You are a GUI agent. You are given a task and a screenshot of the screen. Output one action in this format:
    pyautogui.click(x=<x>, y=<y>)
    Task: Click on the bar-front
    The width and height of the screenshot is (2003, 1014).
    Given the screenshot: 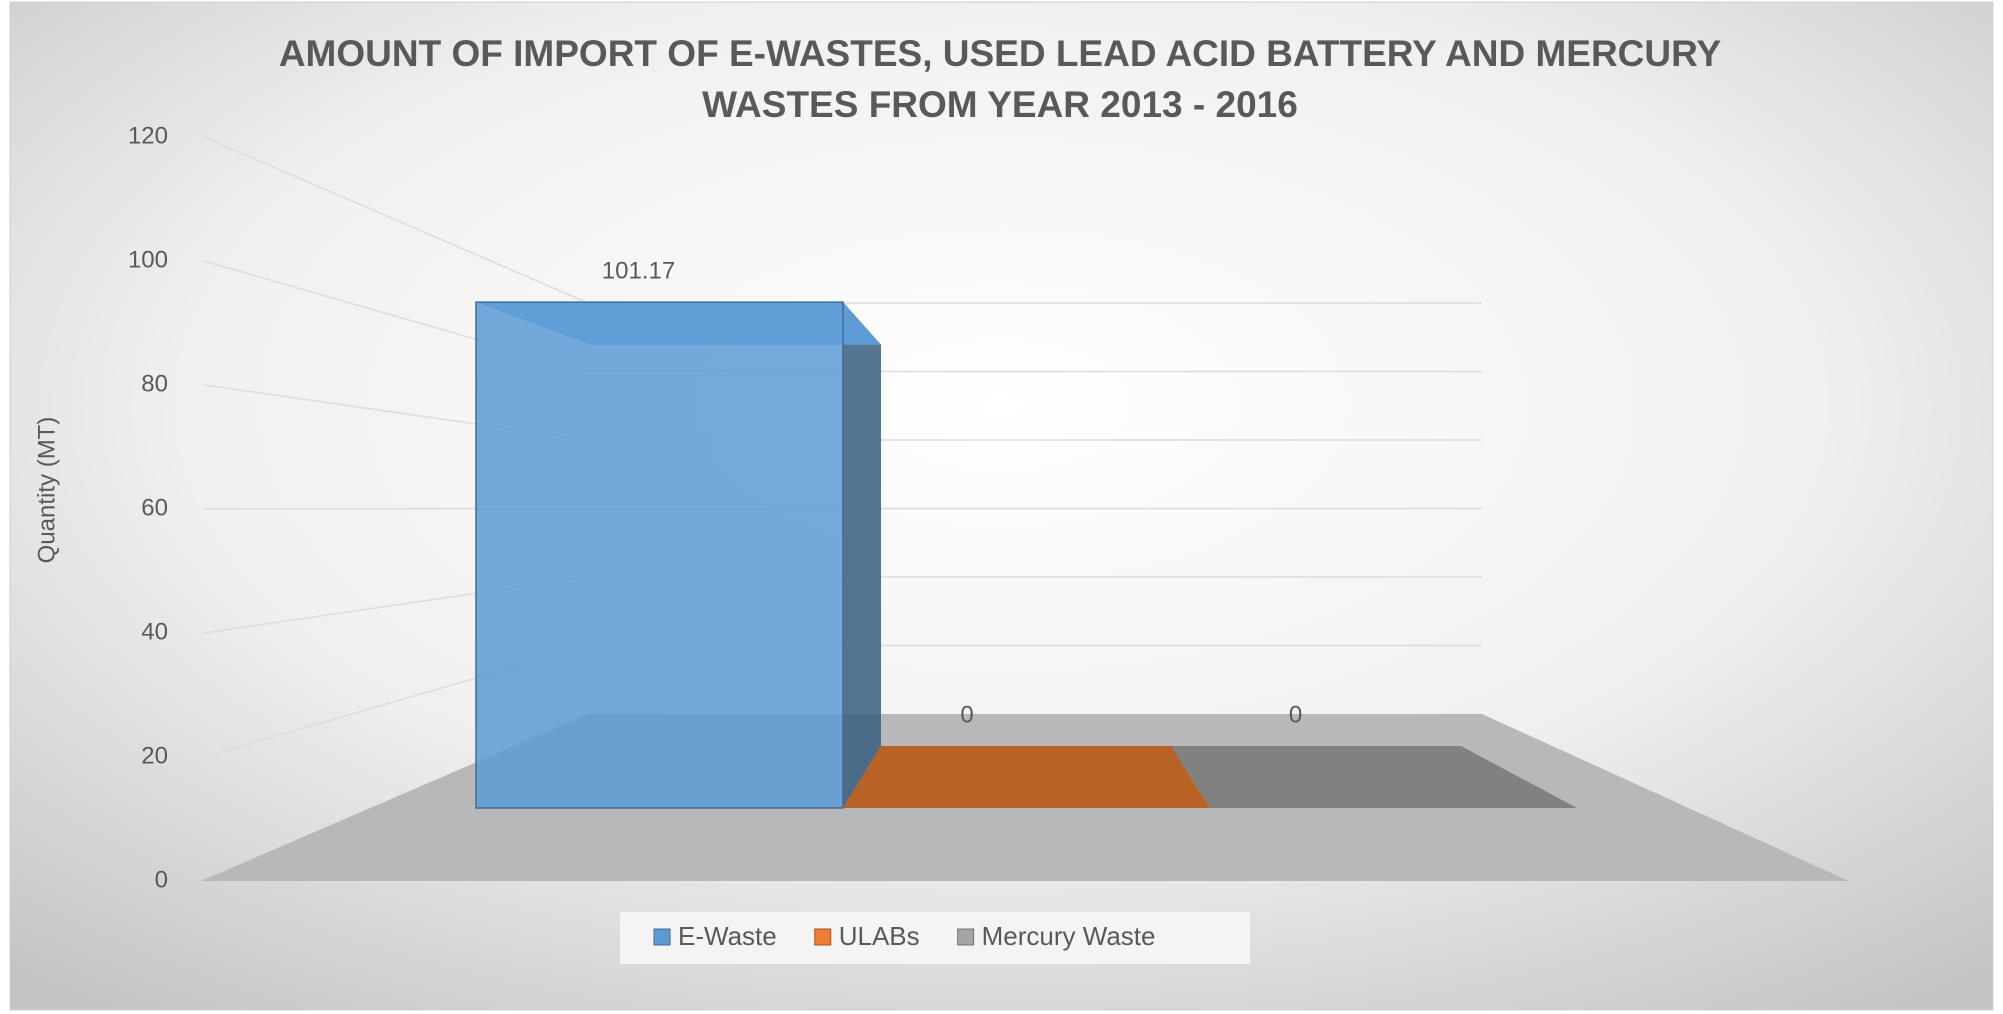 What is the action you would take?
    pyautogui.click(x=659, y=555)
    